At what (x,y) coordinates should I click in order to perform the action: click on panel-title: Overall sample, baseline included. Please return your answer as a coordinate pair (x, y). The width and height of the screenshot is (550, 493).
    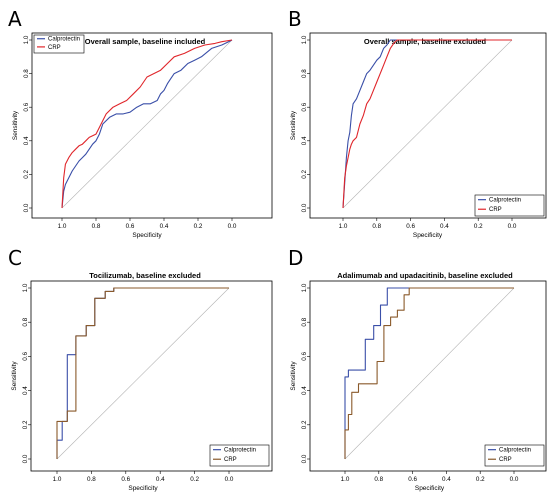
    Looking at the image, I should click on (145, 41).